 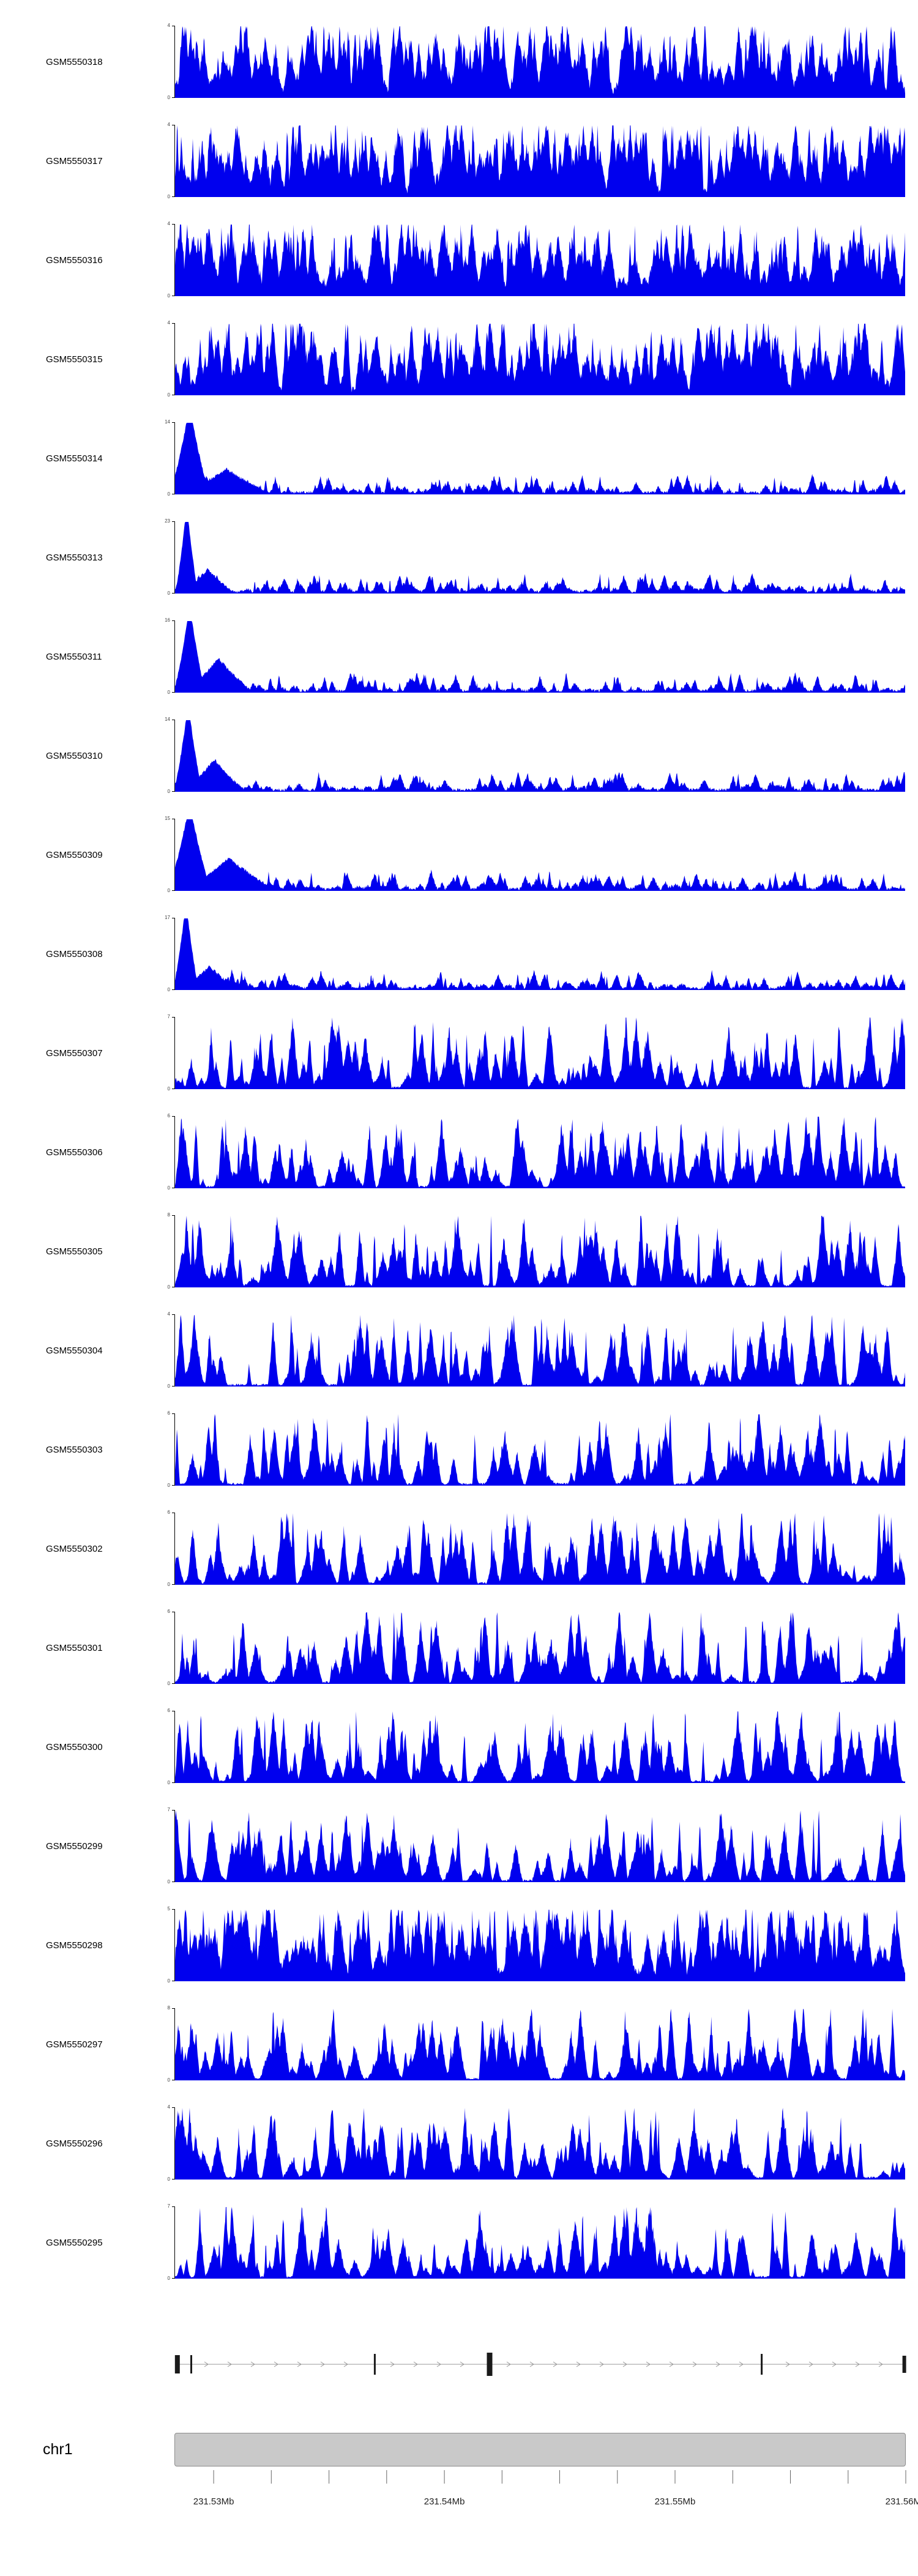 What do you see at coordinates (168, 1909) in the screenshot?
I see `y-max-label: 5` at bounding box center [168, 1909].